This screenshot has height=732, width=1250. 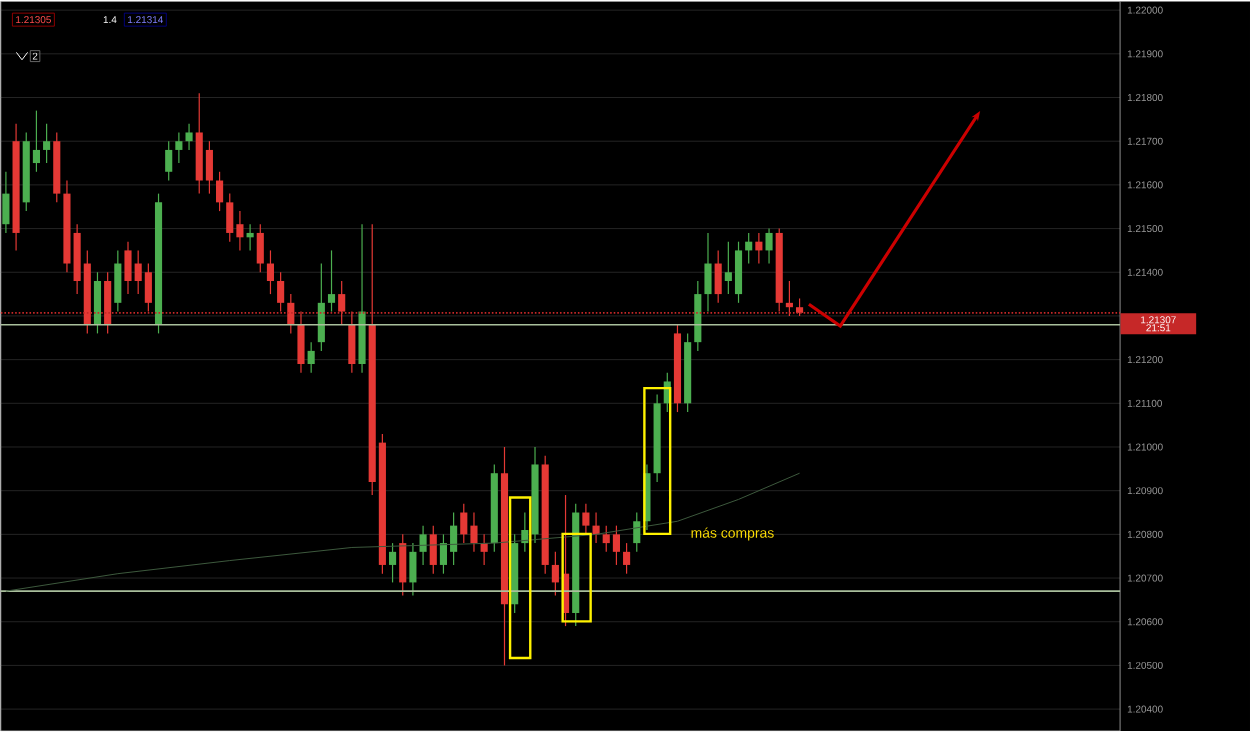 What do you see at coordinates (403, 532) in the screenshot?
I see `line-series` at bounding box center [403, 532].